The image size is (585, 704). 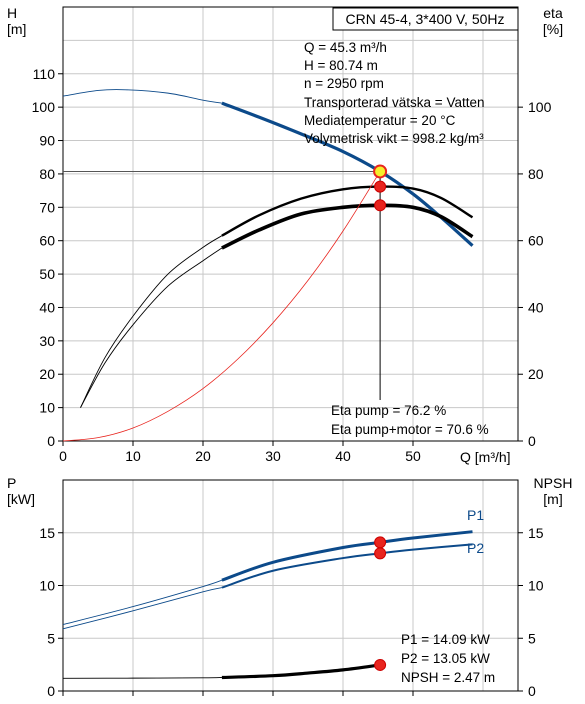 What do you see at coordinates (553, 483) in the screenshot?
I see `y2-axis-label-npsh: NPSH` at bounding box center [553, 483].